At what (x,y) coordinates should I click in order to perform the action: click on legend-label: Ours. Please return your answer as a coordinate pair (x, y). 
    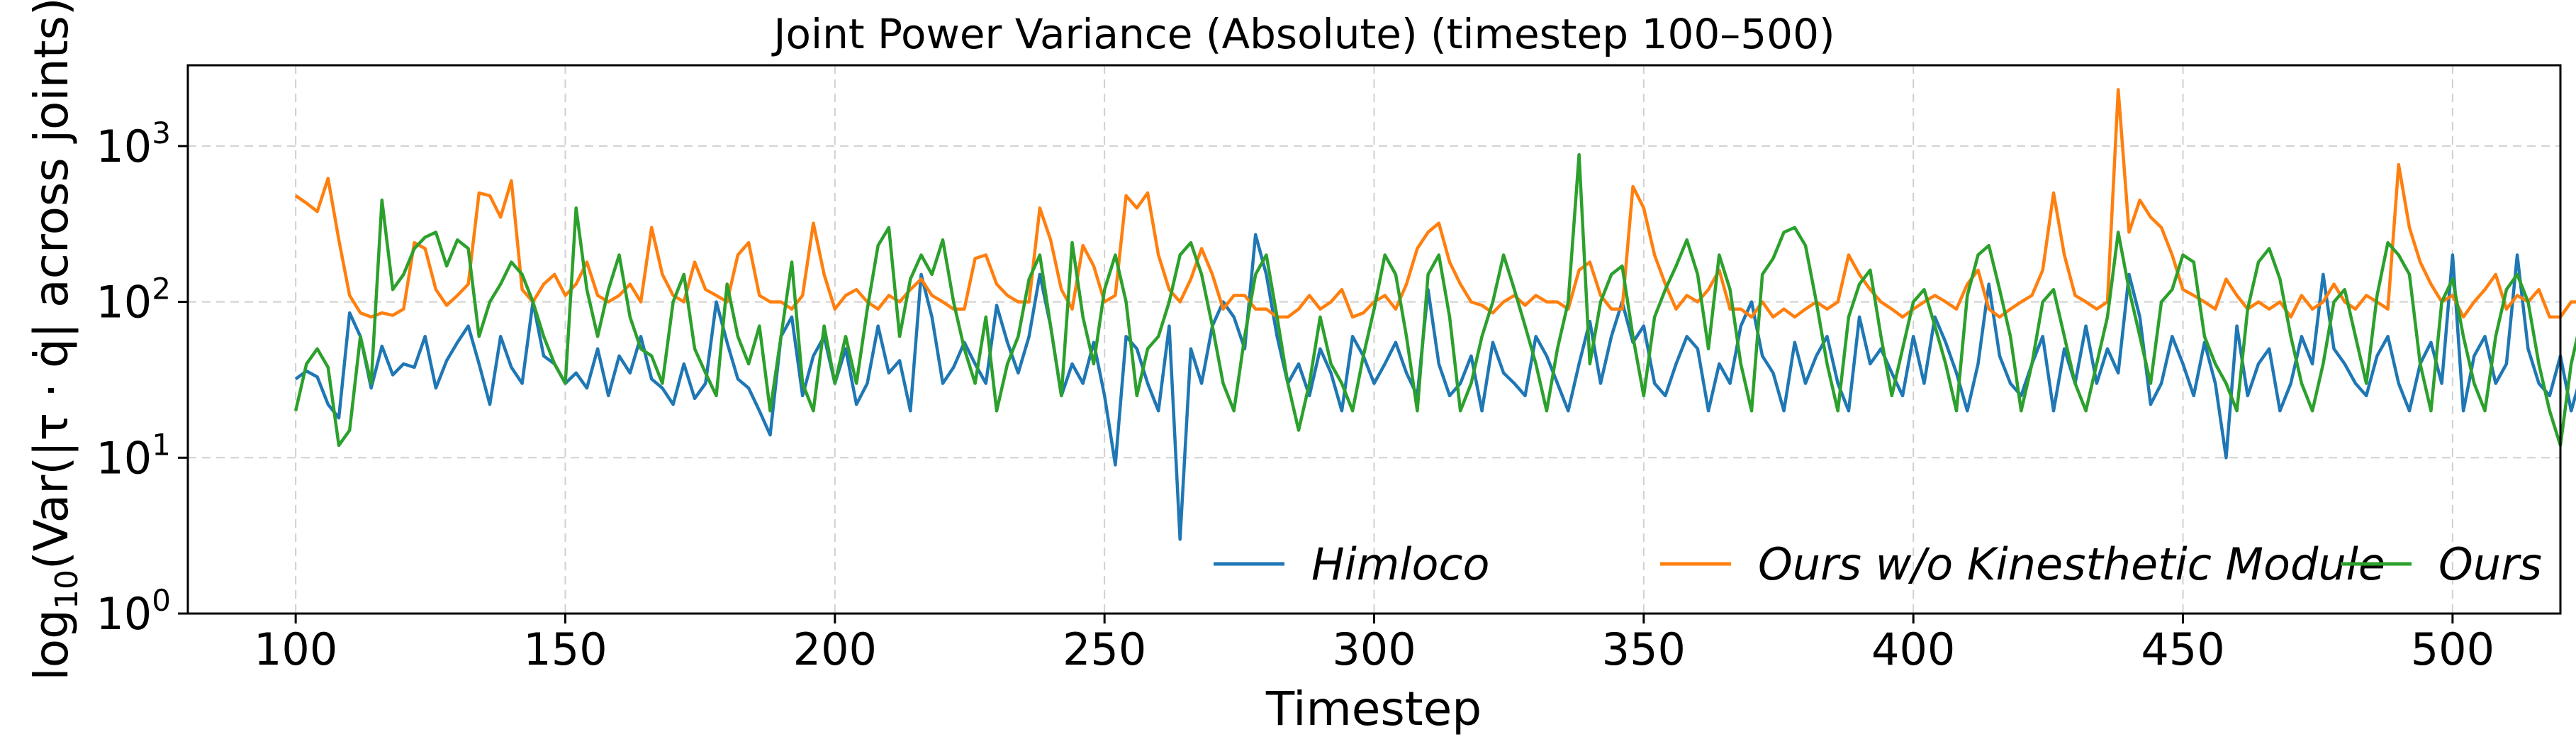
    Looking at the image, I should click on (2490, 564).